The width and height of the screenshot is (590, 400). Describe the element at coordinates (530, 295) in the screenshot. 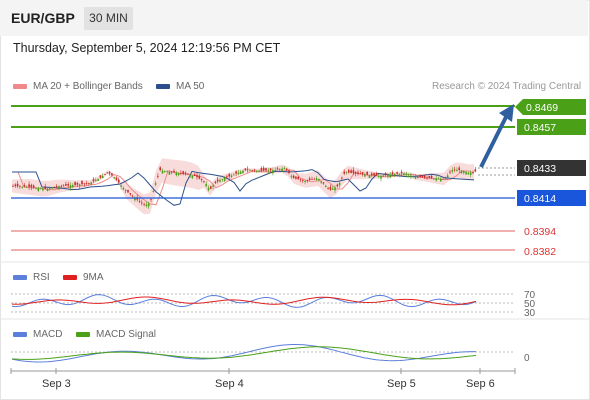

I see `rsi-tick-70: 70` at that location.